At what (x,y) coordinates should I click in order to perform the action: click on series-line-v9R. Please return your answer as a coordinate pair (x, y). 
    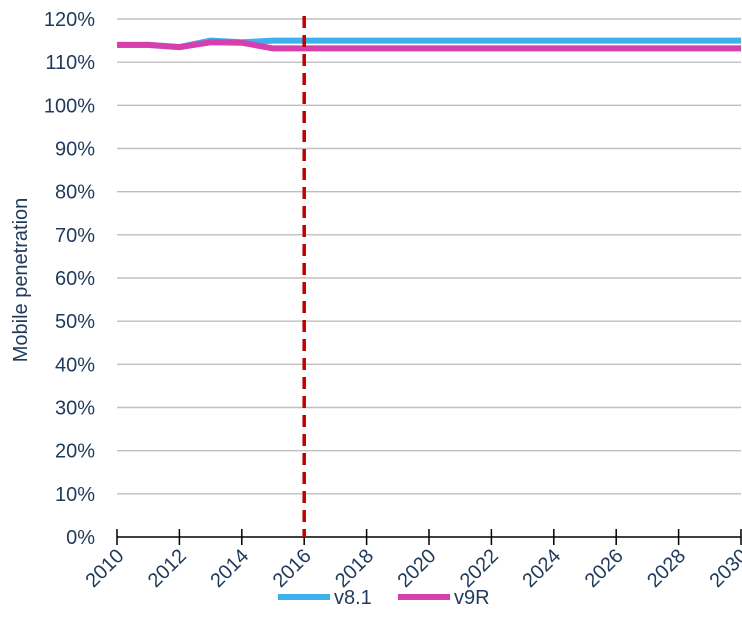
    Looking at the image, I should click on (429, 45).